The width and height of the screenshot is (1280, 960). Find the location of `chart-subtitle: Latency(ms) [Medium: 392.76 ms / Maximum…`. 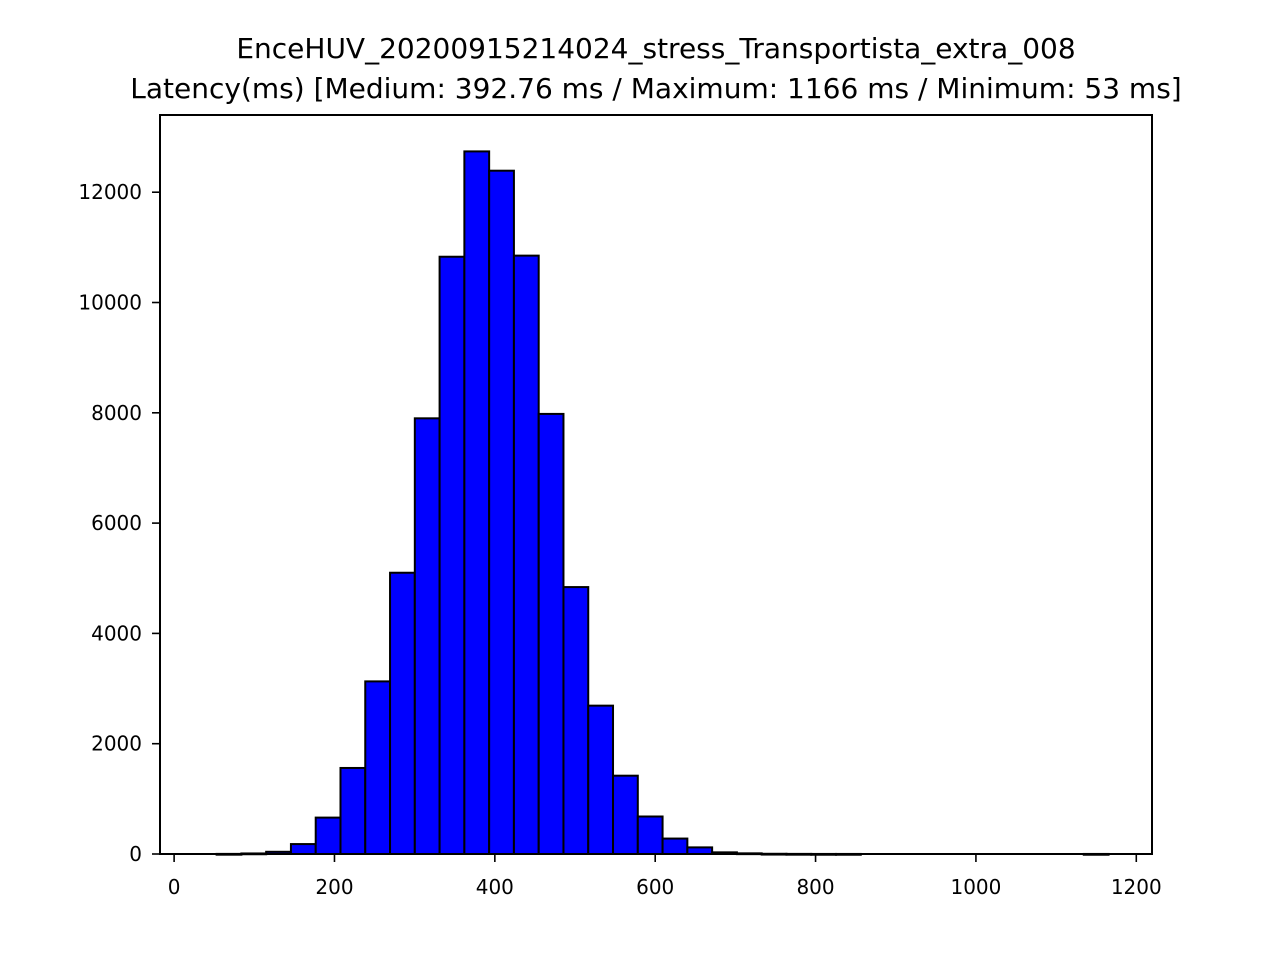

chart-subtitle: Latency(ms) [Medium: 392.76 ms / Maximum… is located at coordinates (655, 88).